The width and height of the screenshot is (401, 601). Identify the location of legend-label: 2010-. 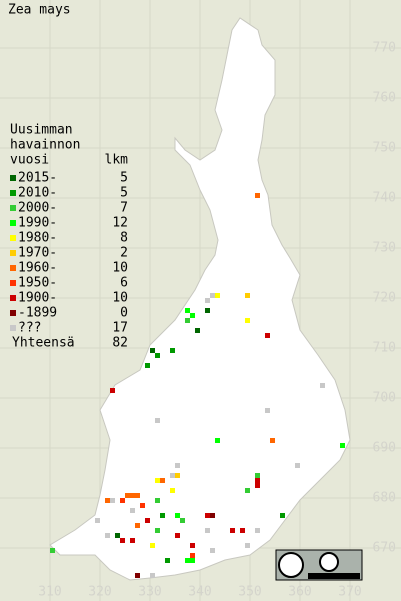
(37, 193).